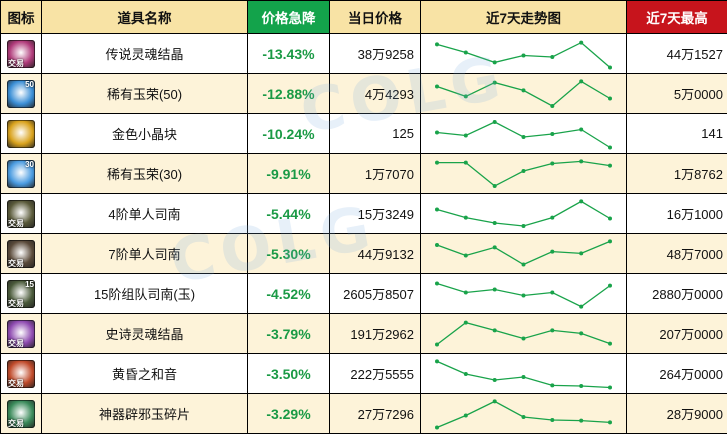  I want to click on tier4-solo-compass-icon: 交易, so click(21, 213).